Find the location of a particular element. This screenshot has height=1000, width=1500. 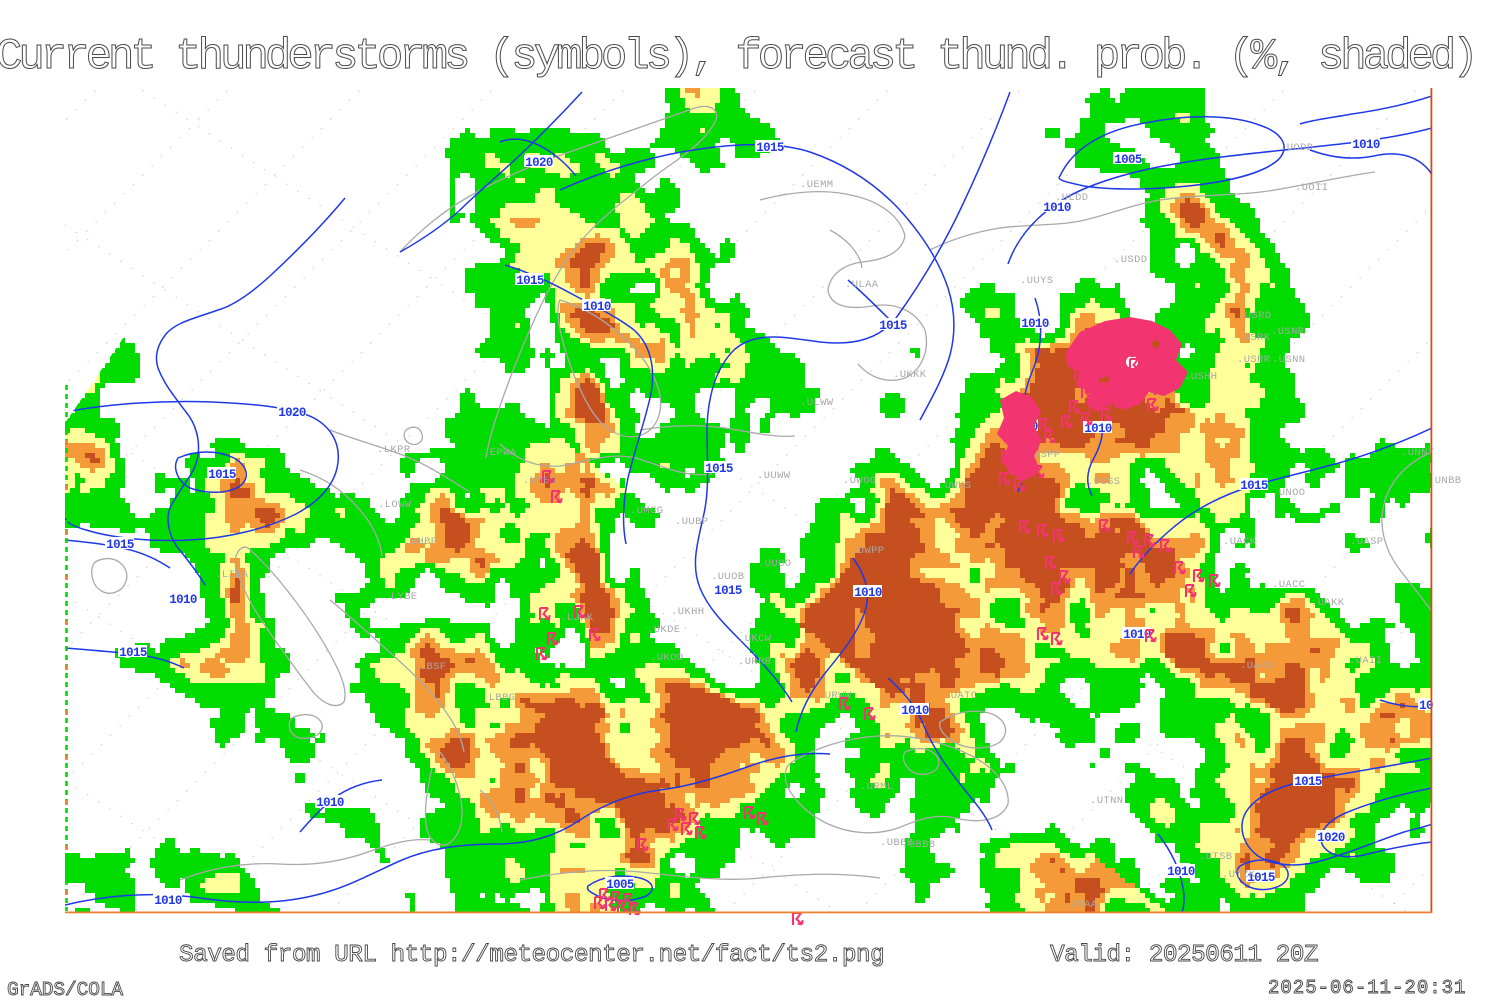

svg-text: .UKCW is located at coordinates (755, 639).